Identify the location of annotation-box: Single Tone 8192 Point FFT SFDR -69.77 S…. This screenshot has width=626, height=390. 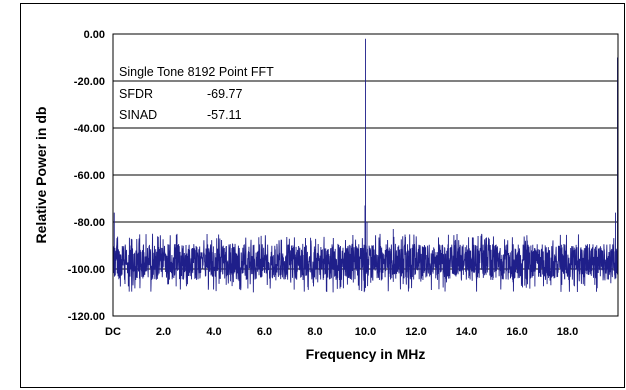
(196, 93).